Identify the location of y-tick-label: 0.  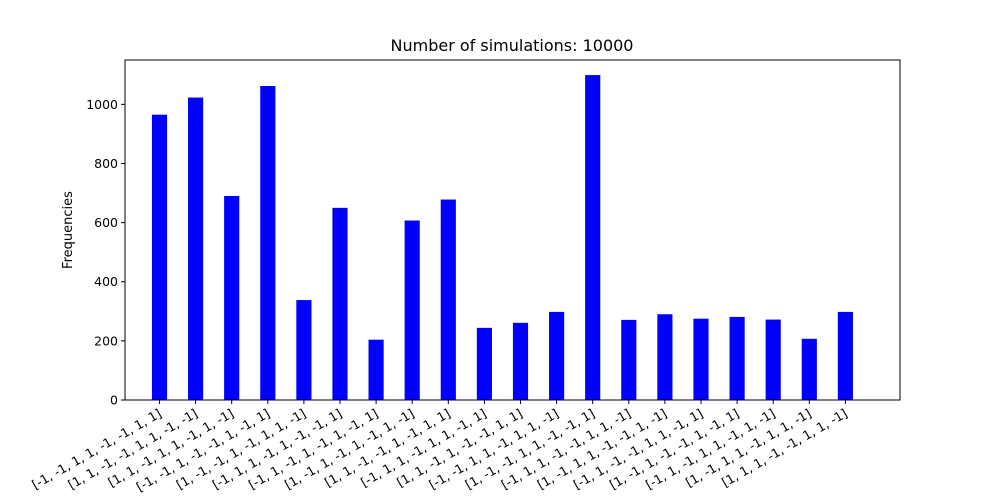
(114, 400).